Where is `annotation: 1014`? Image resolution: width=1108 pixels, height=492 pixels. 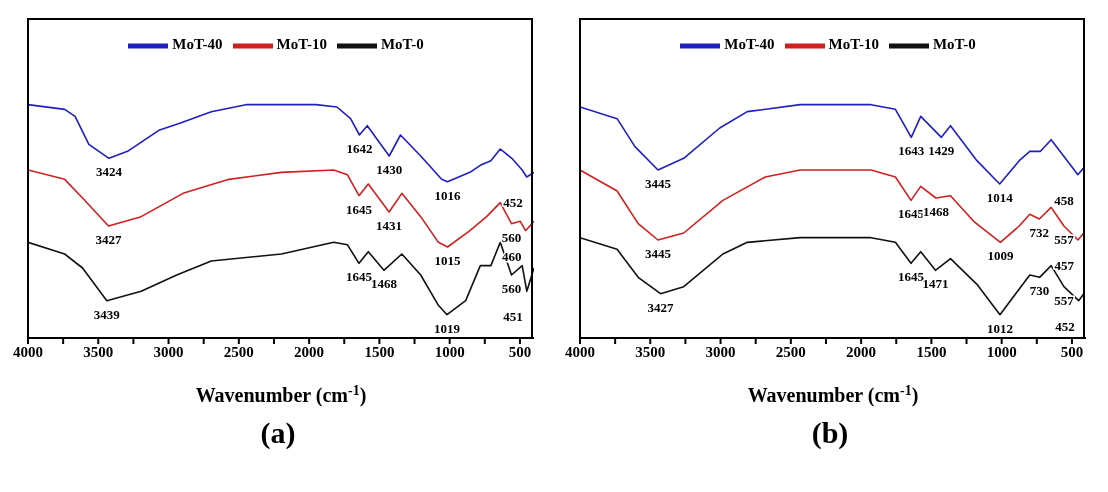
annotation: 1014 is located at coordinates (1000, 197).